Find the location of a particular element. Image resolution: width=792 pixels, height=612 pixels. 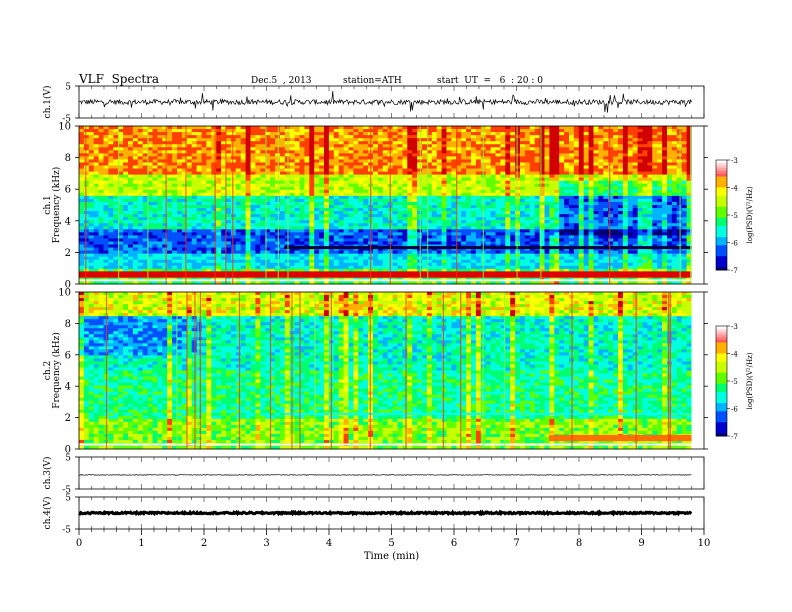

x-tick-label: 2 is located at coordinates (204, 543).